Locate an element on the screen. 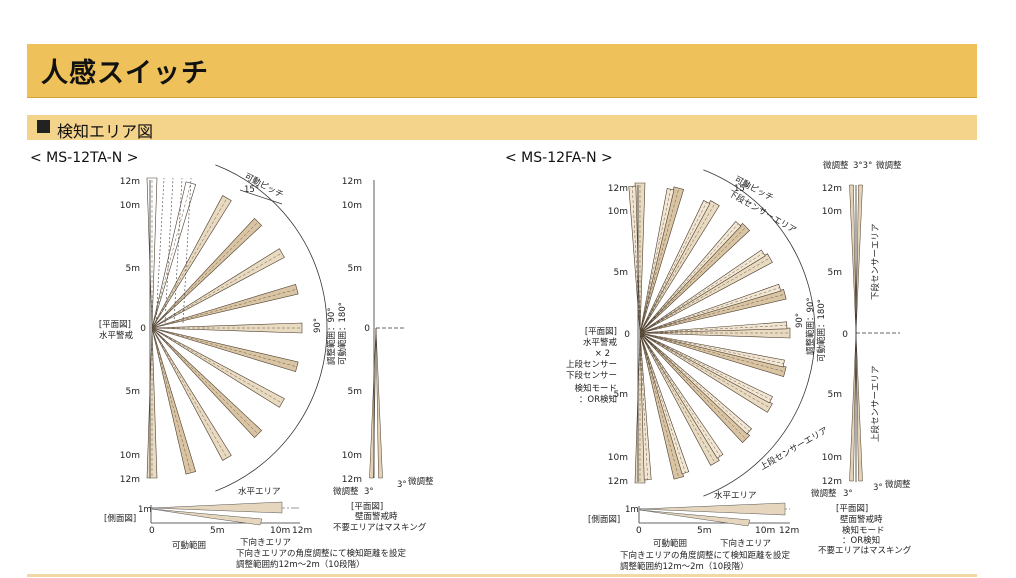  plan-desc: ：OR検知 is located at coordinates (598, 399).